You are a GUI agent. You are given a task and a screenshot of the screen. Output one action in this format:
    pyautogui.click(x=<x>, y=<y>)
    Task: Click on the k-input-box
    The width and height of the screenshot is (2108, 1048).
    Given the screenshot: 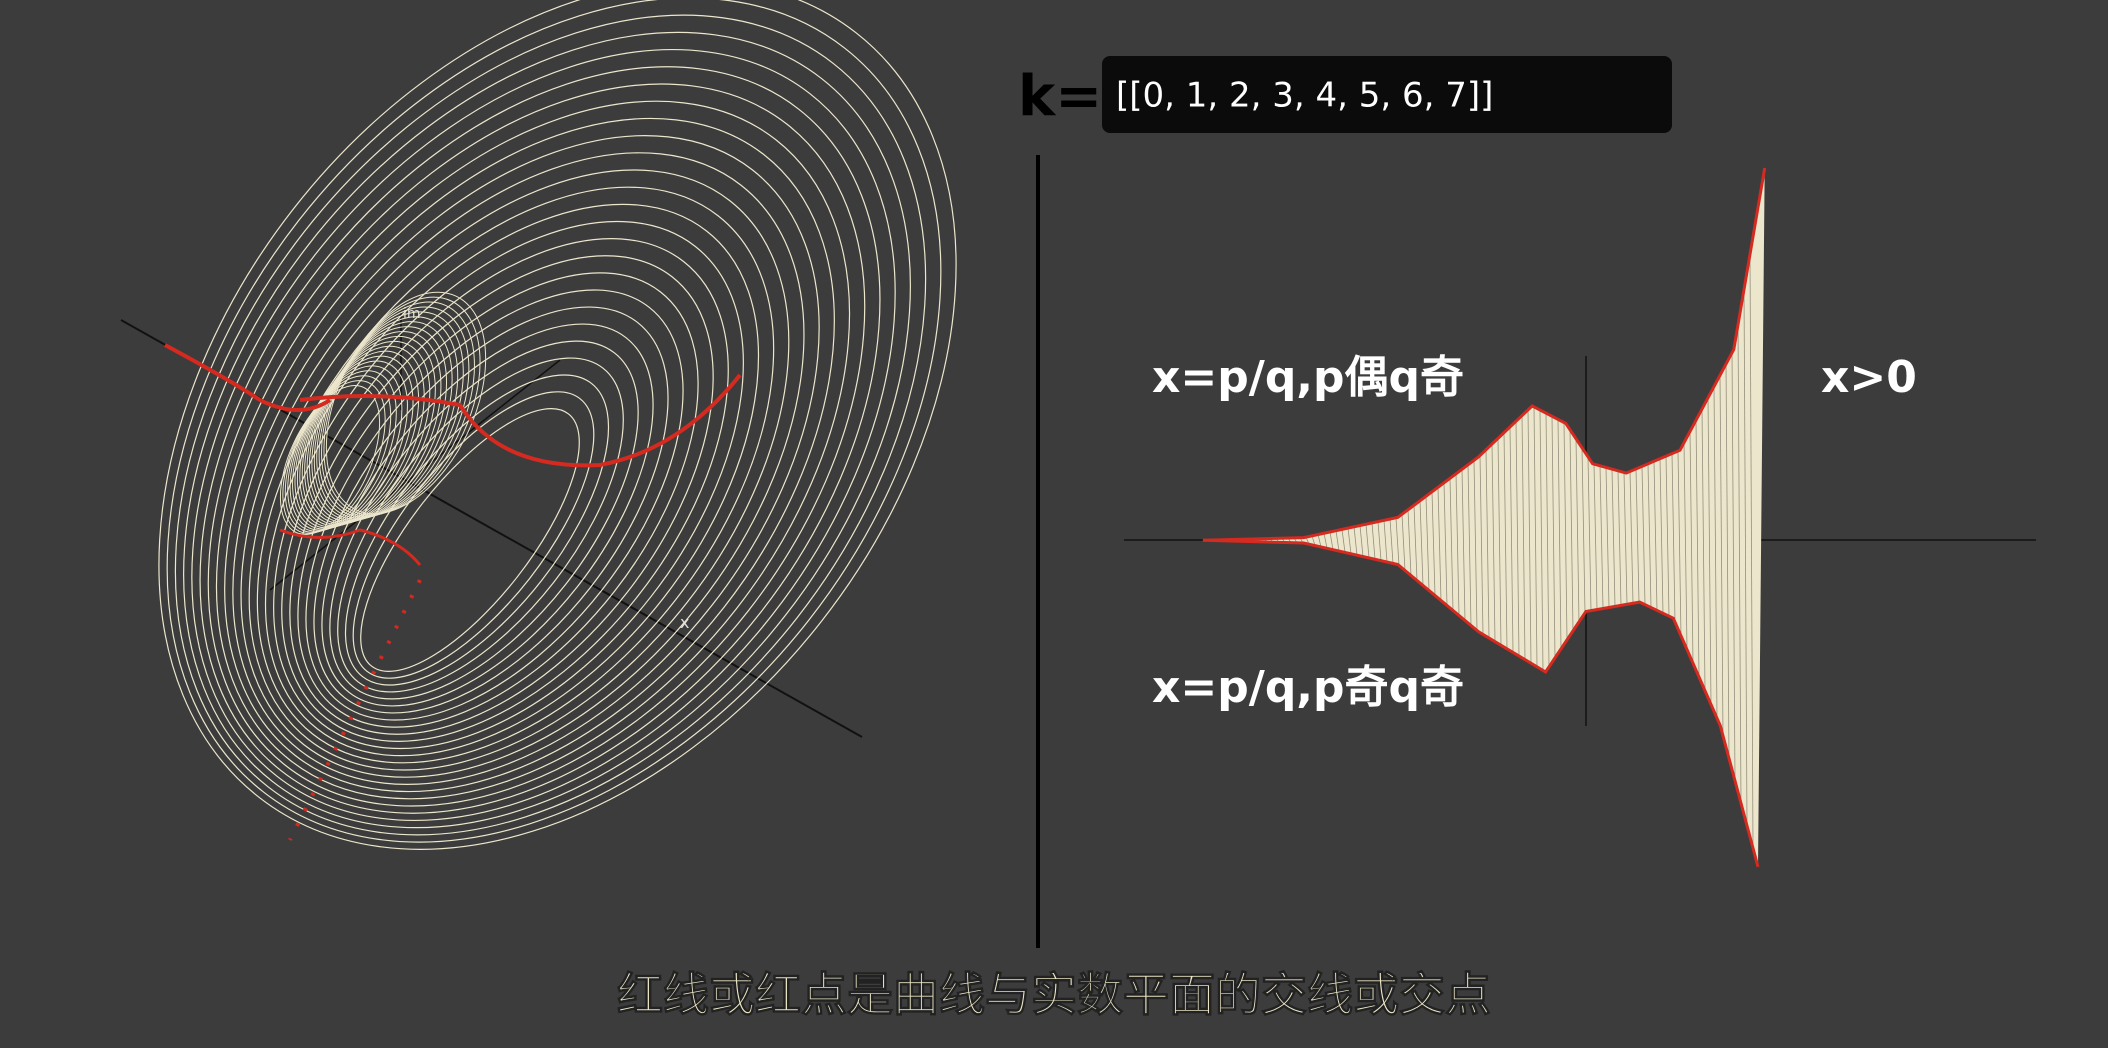 What is the action you would take?
    pyautogui.click(x=1387, y=94)
    